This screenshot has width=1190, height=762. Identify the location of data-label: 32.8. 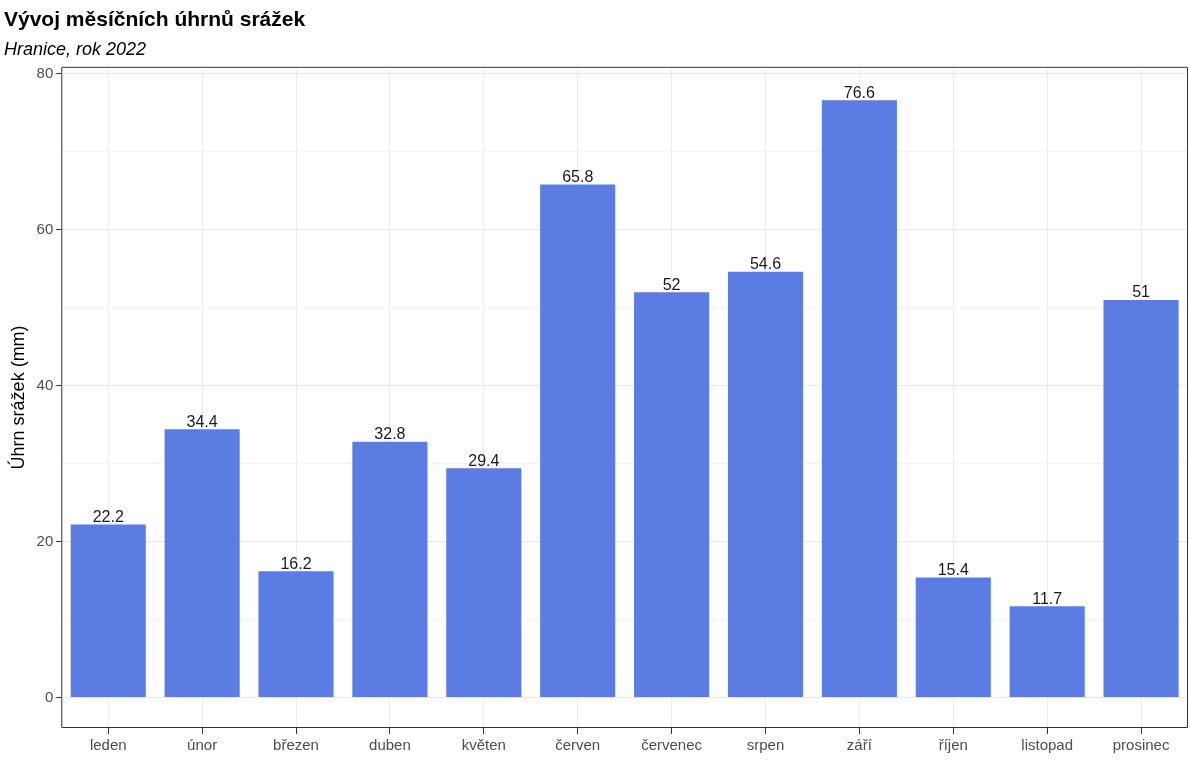
(390, 434).